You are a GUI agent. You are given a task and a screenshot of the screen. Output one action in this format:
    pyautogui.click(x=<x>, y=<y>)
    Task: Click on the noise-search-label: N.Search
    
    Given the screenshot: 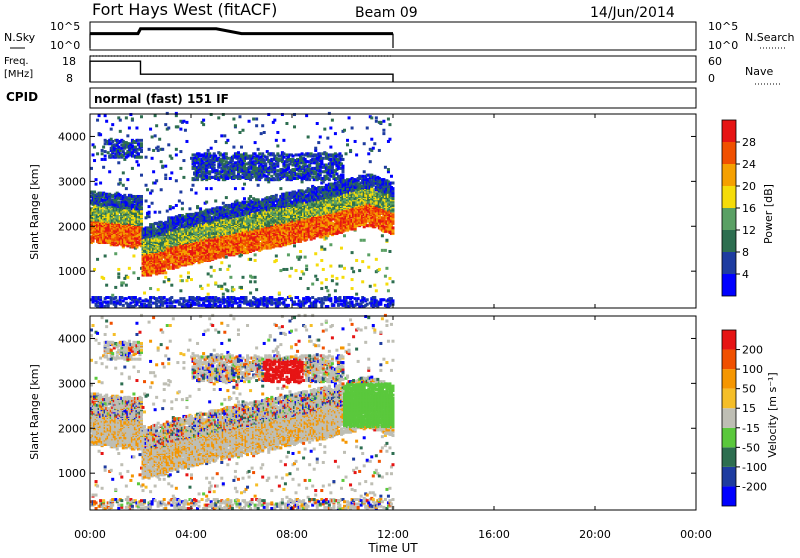 What is the action you would take?
    pyautogui.click(x=770, y=37)
    